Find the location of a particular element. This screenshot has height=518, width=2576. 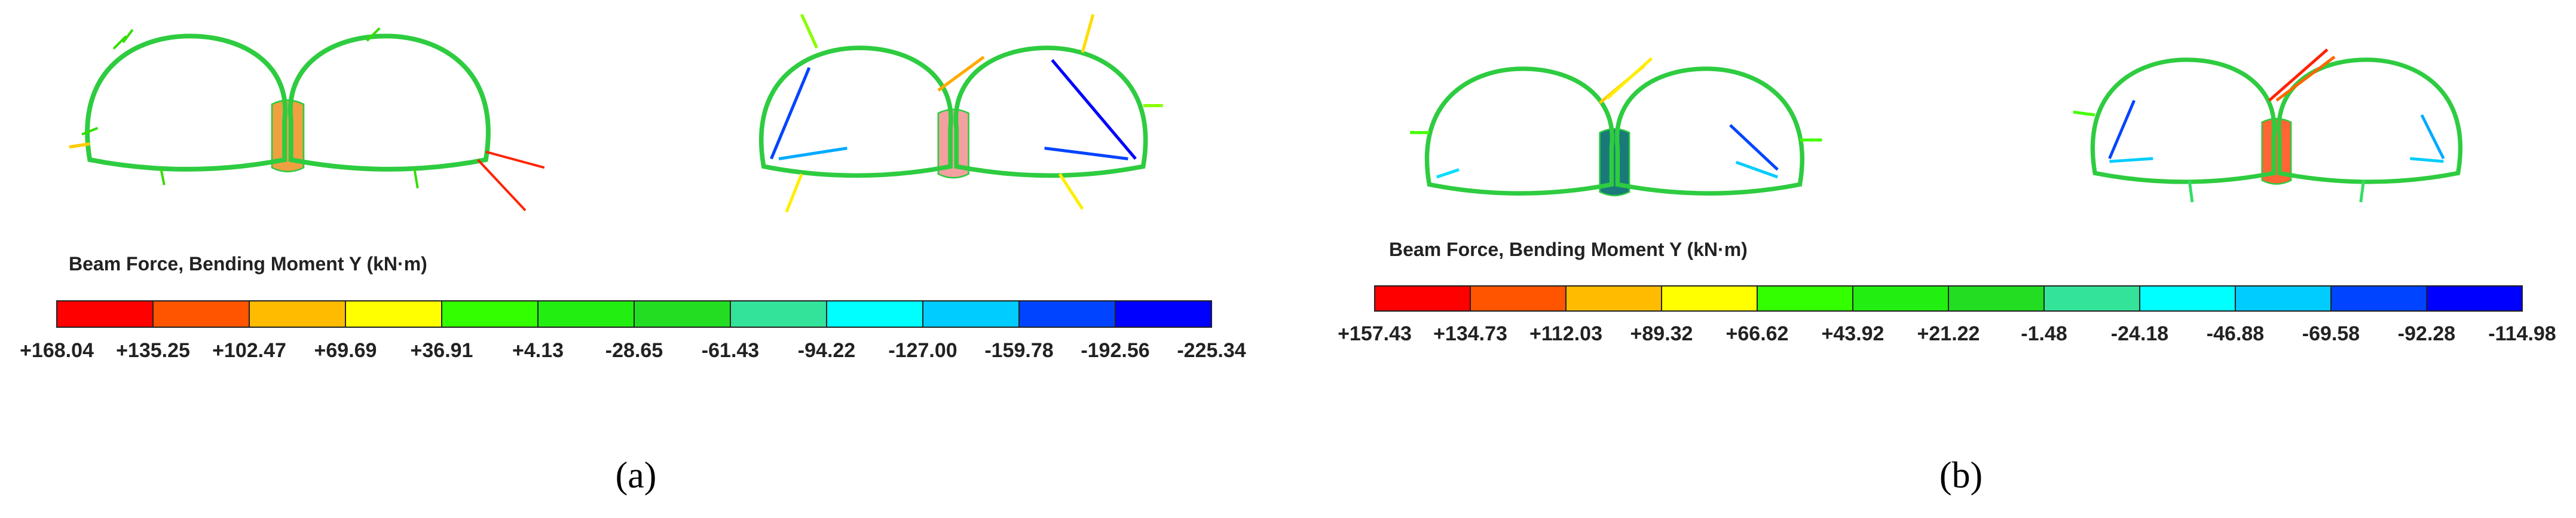

legend-tick-label: -192.56 is located at coordinates (1115, 350).